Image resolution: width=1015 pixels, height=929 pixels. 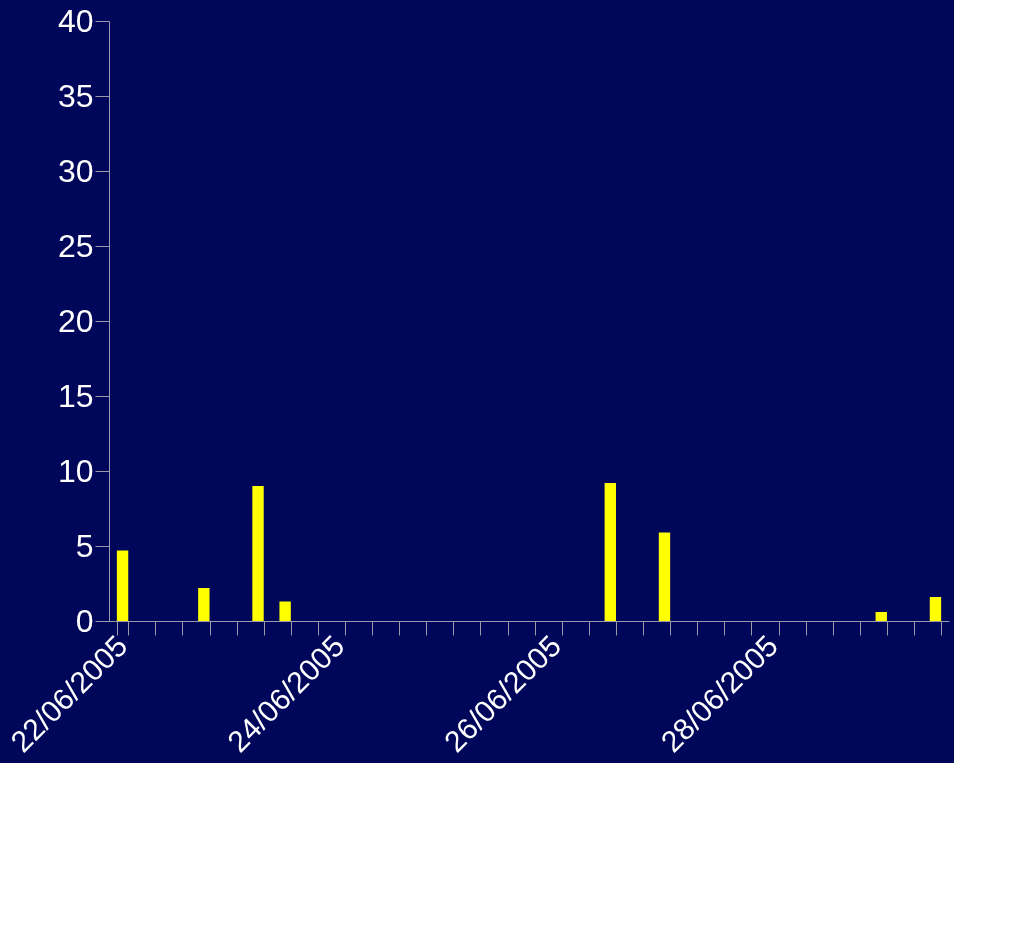 I want to click on y-tick-label: 0, so click(x=84, y=620).